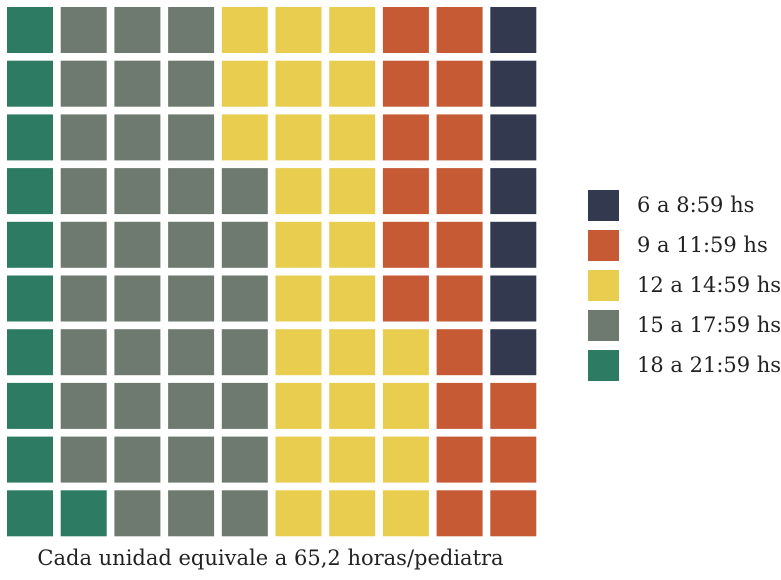 This screenshot has height=580, width=781. I want to click on legend-item-15-a-17-59: 15 a 17:59 hs, so click(684, 325).